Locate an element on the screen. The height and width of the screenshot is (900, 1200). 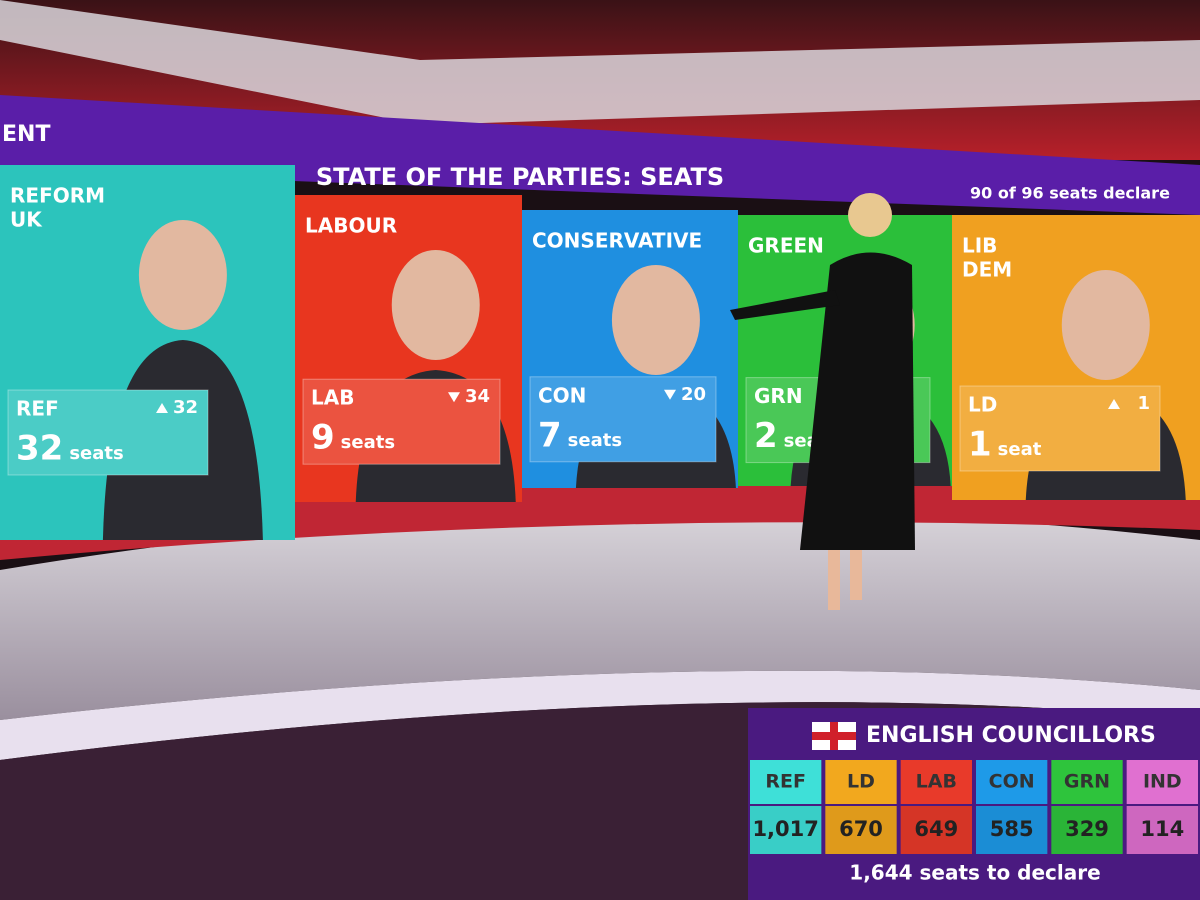
column-count: 649 is located at coordinates (936, 829).